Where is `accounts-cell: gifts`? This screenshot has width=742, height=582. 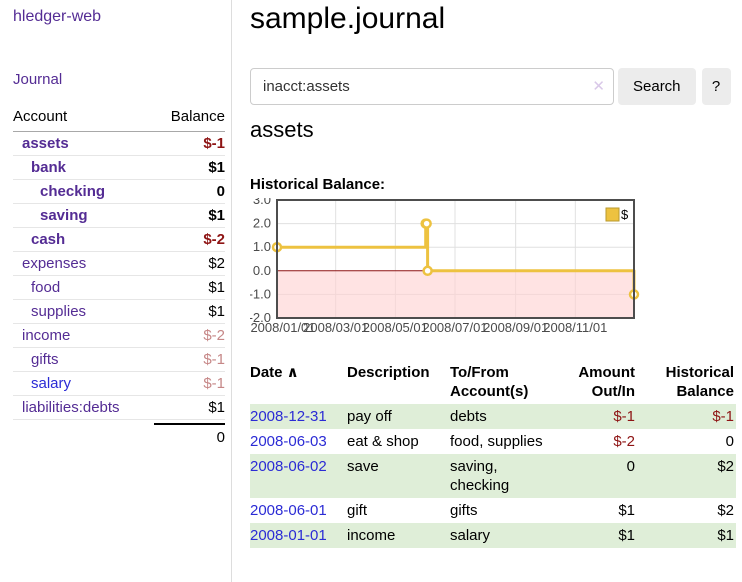
accounts-cell: gifts is located at coordinates (464, 510).